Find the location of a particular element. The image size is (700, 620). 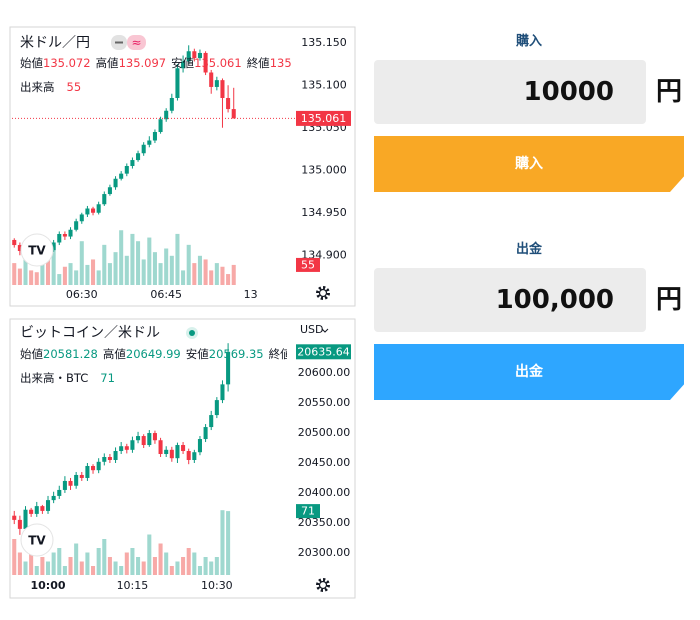

y-tick-label: 135.150 is located at coordinates (324, 42).